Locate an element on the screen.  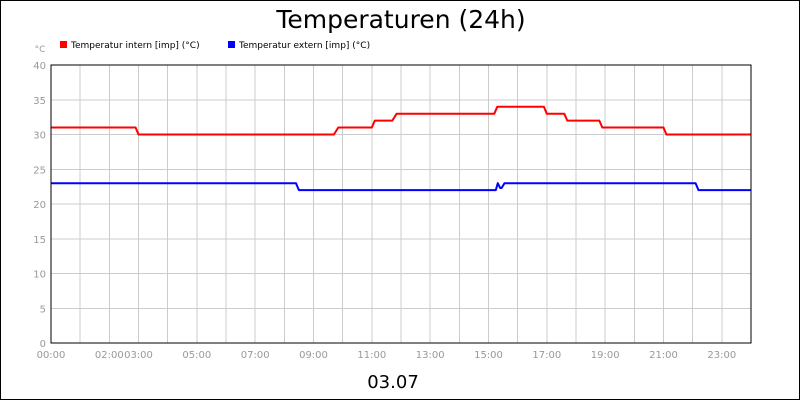
x-tick-label: 00:00 is located at coordinates (51, 355).